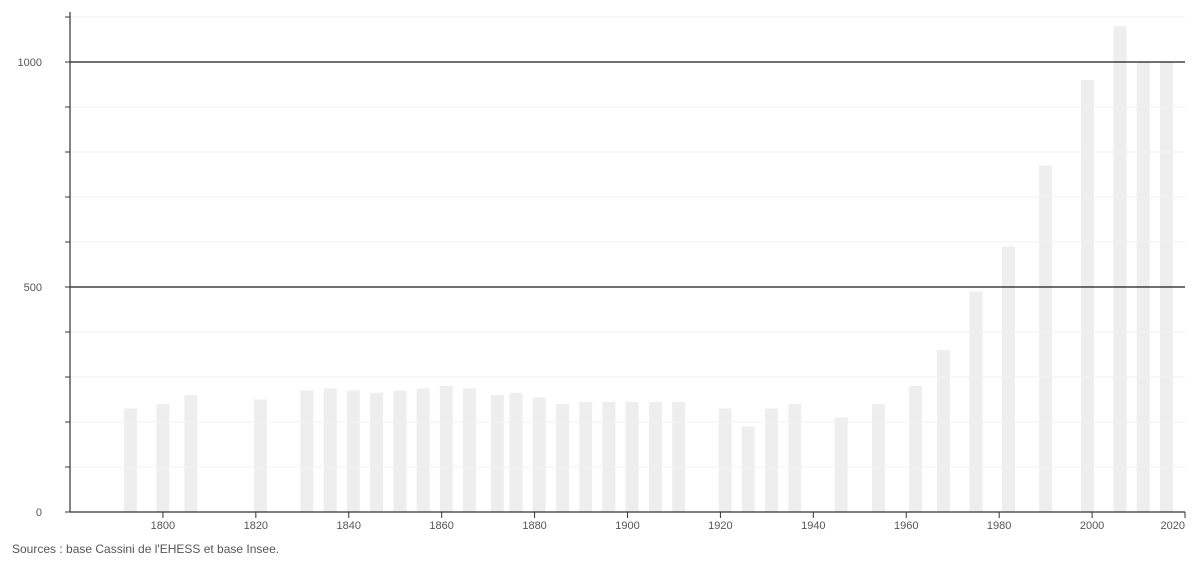  I want to click on x-tick-label: 1940, so click(813, 526).